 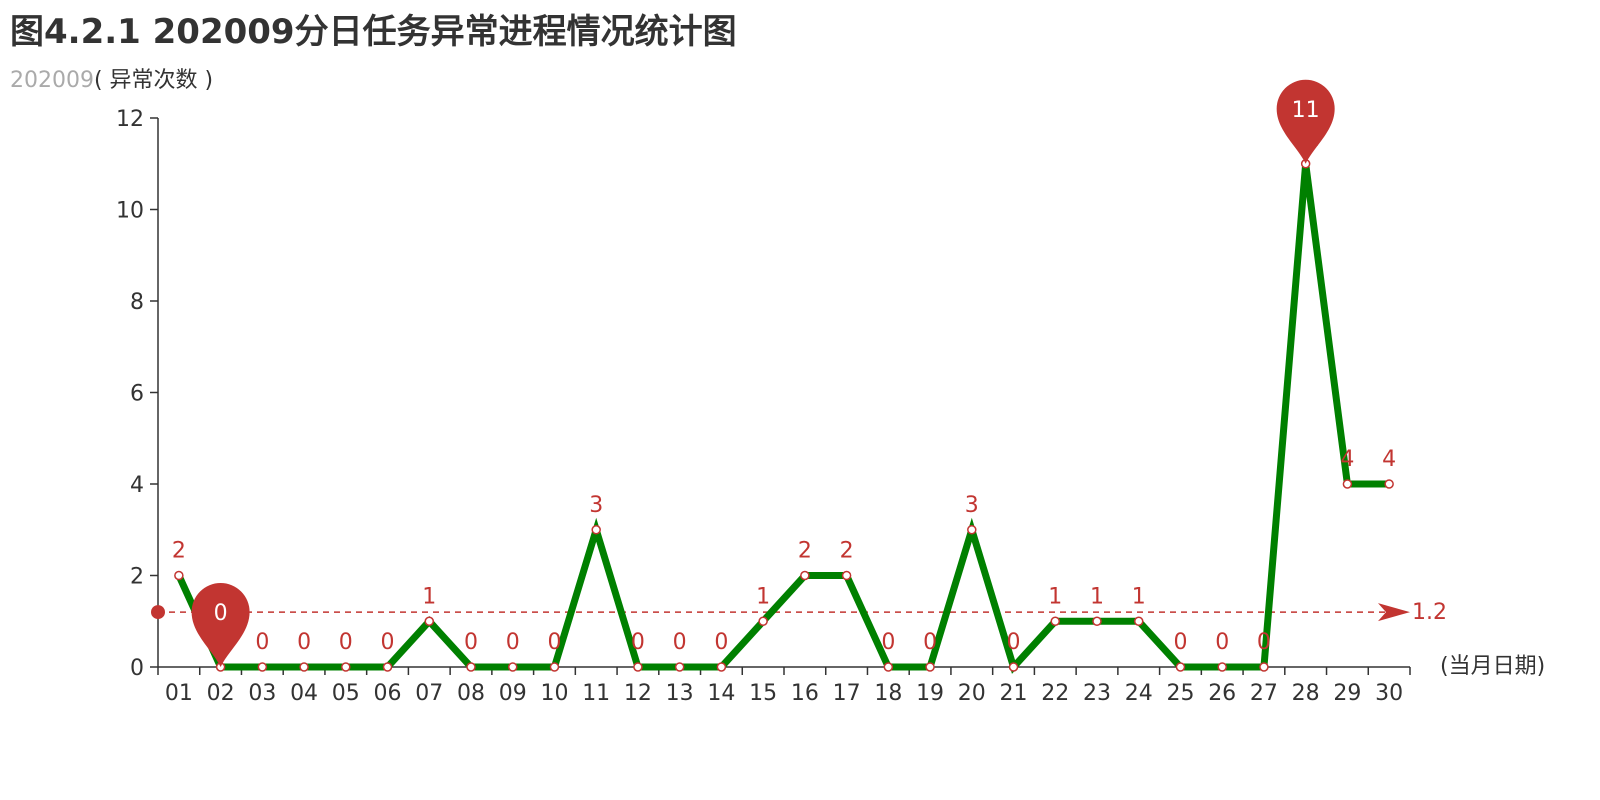 What do you see at coordinates (763, 693) in the screenshot?
I see `x-tick-label: 15` at bounding box center [763, 693].